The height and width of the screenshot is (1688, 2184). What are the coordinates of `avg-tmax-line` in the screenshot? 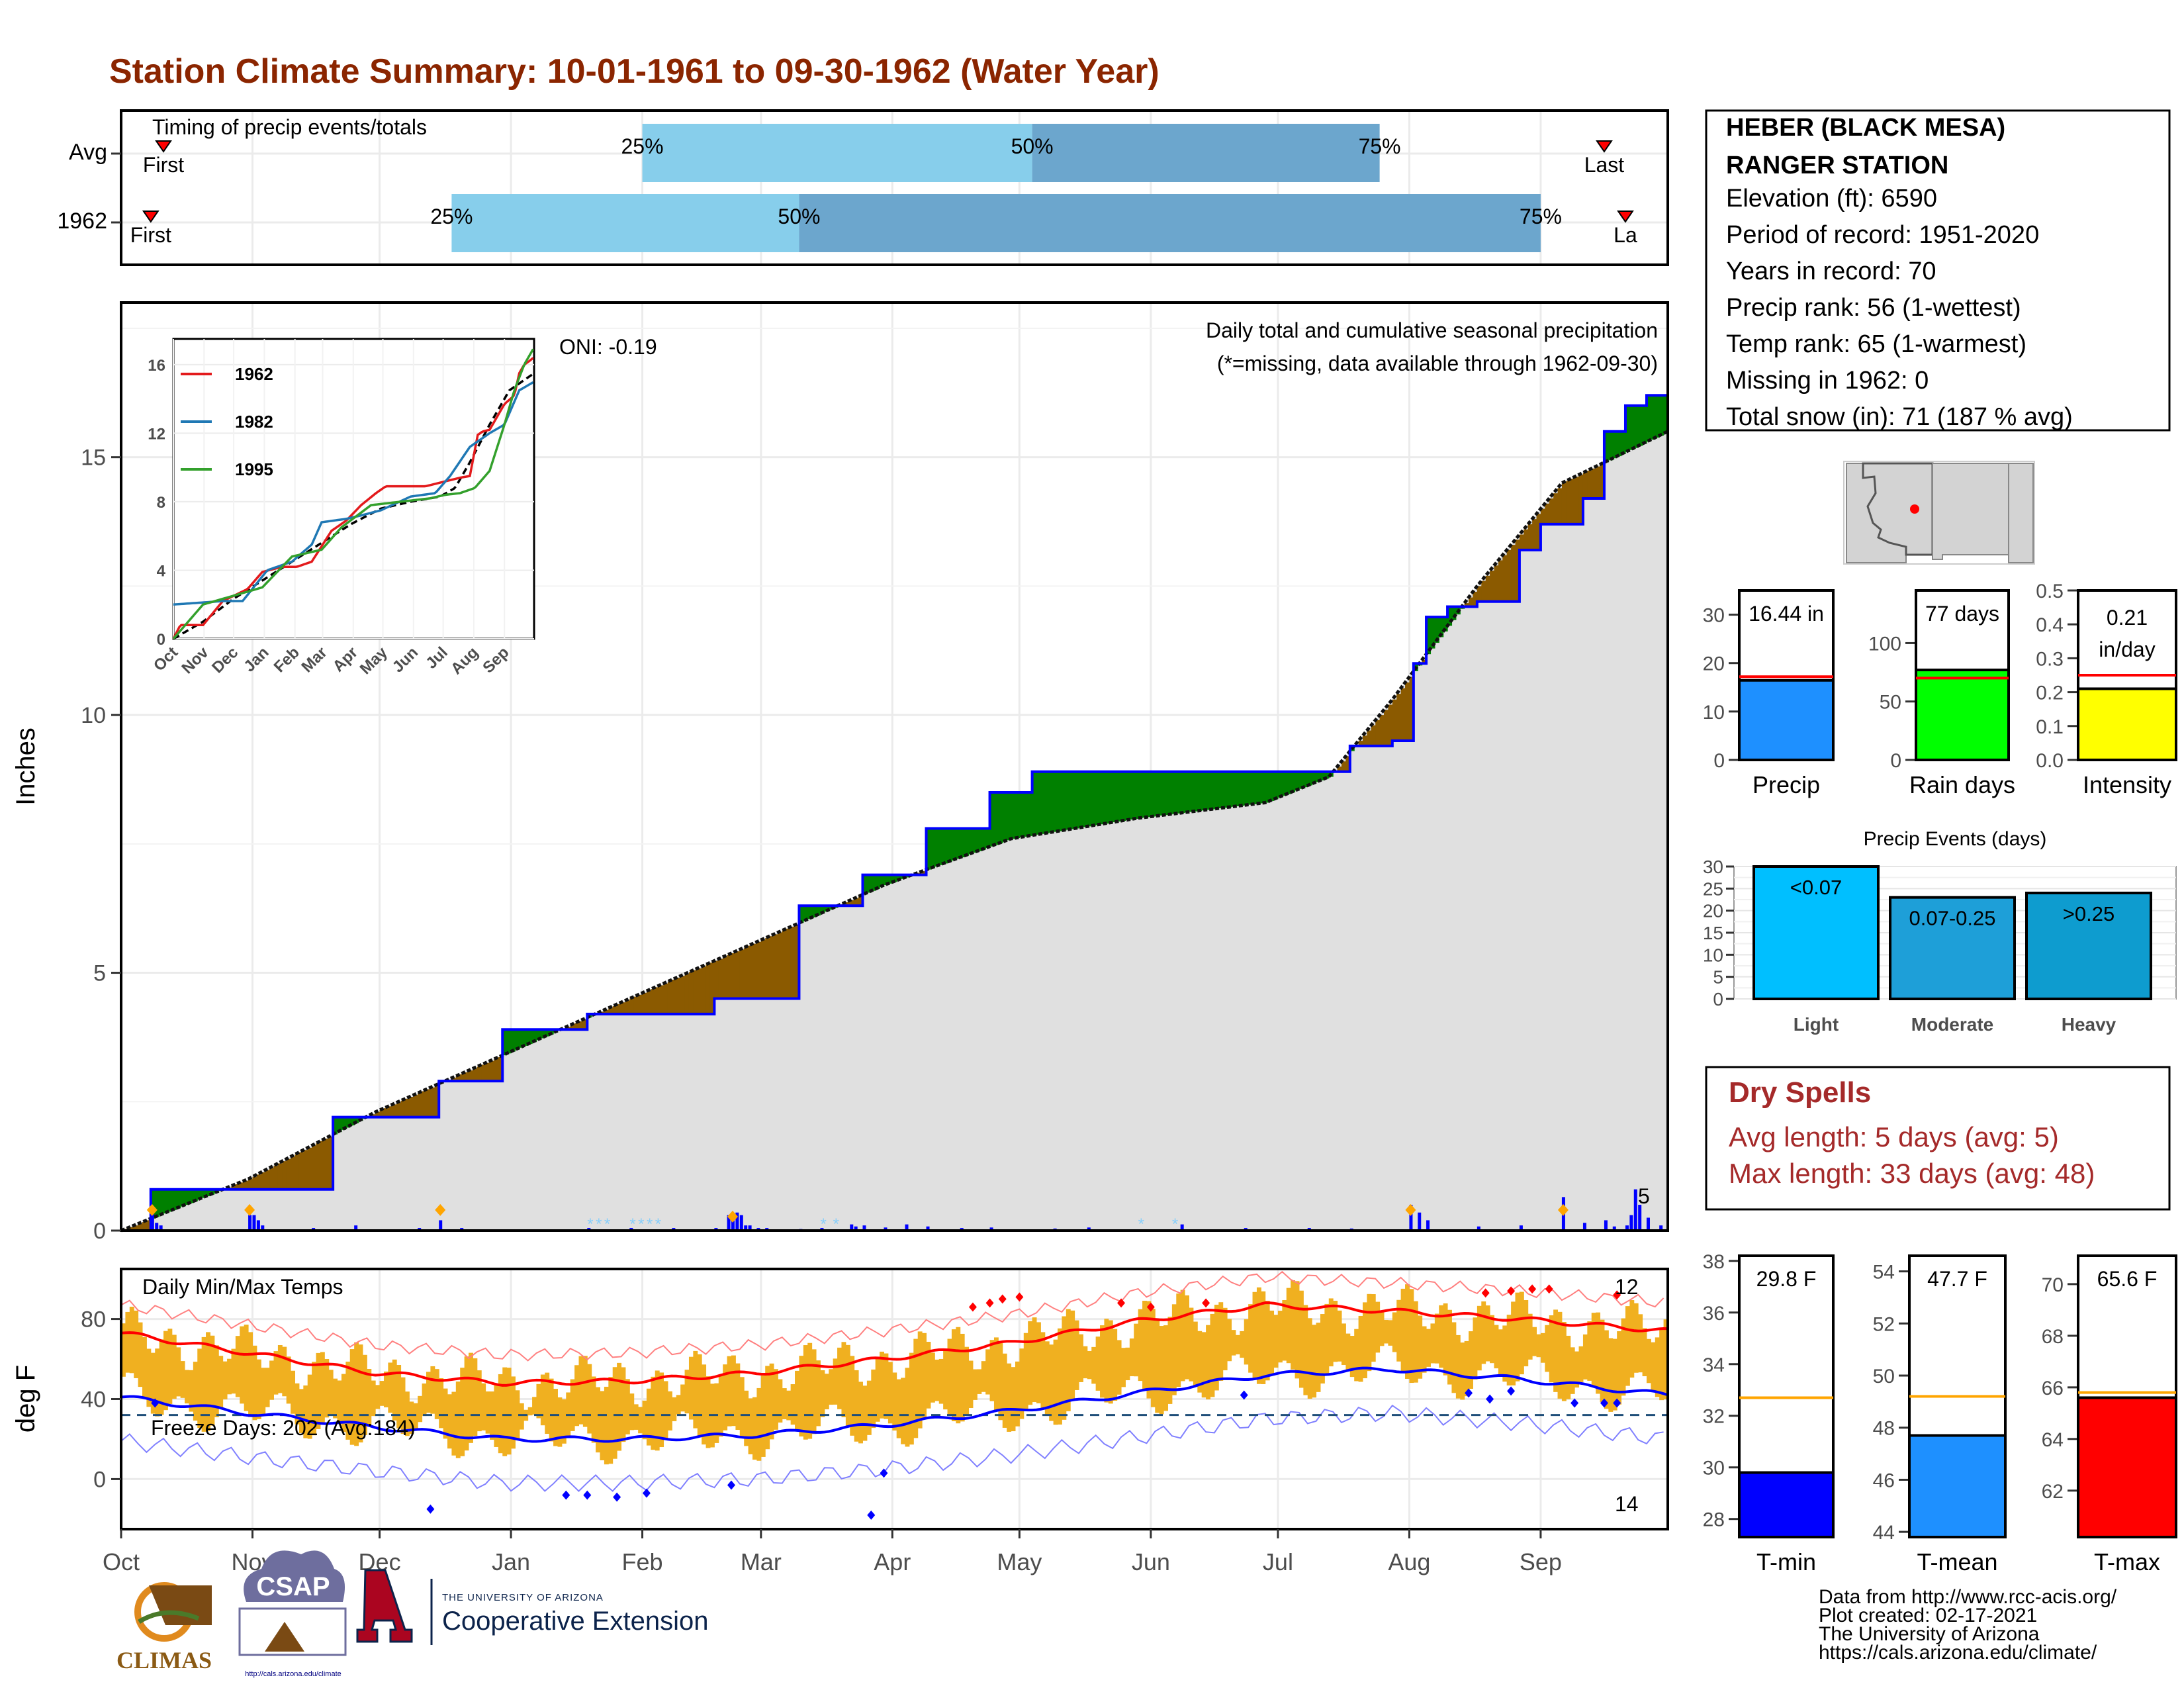 It's located at (894, 1344).